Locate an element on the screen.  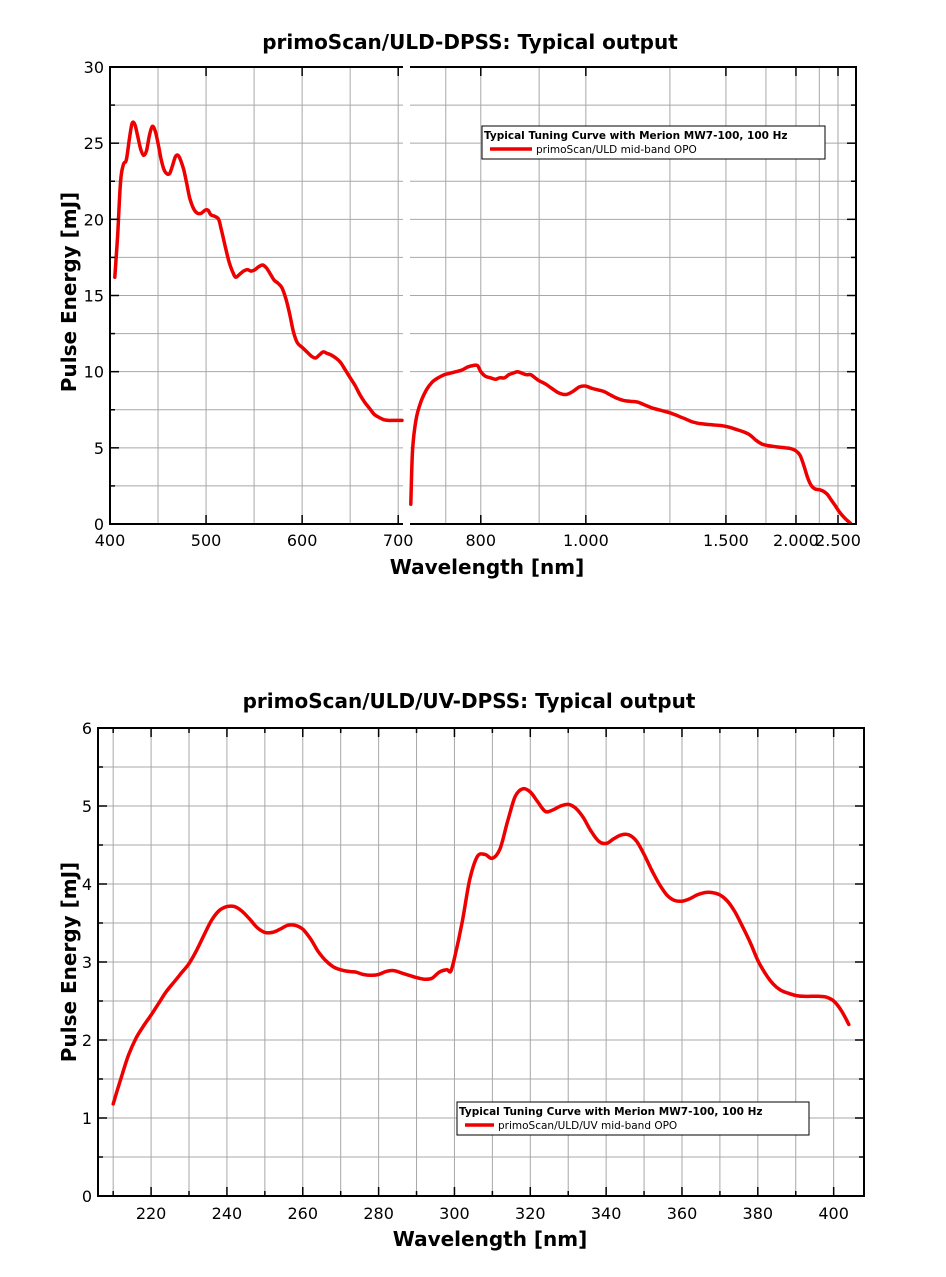
chart-2-x-axis-label: Wavelength [nm] is located at coordinates (490, 1239).